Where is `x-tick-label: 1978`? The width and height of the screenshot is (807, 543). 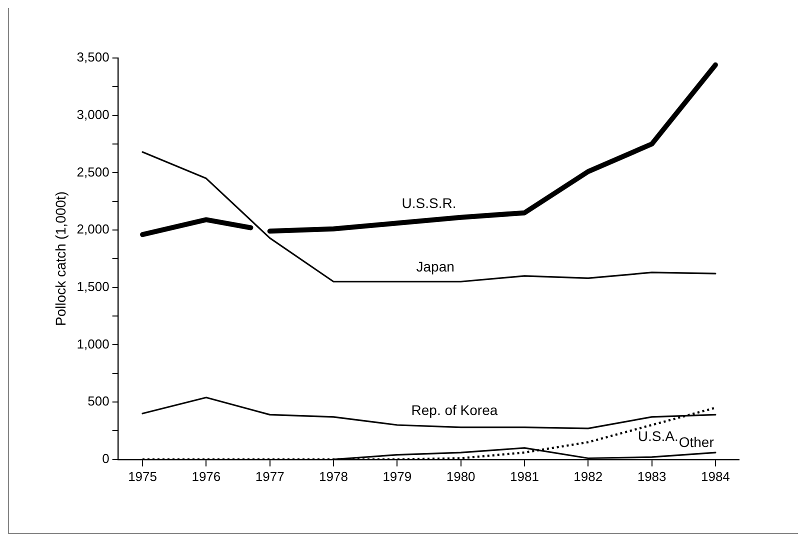 x-tick-label: 1978 is located at coordinates (333, 476).